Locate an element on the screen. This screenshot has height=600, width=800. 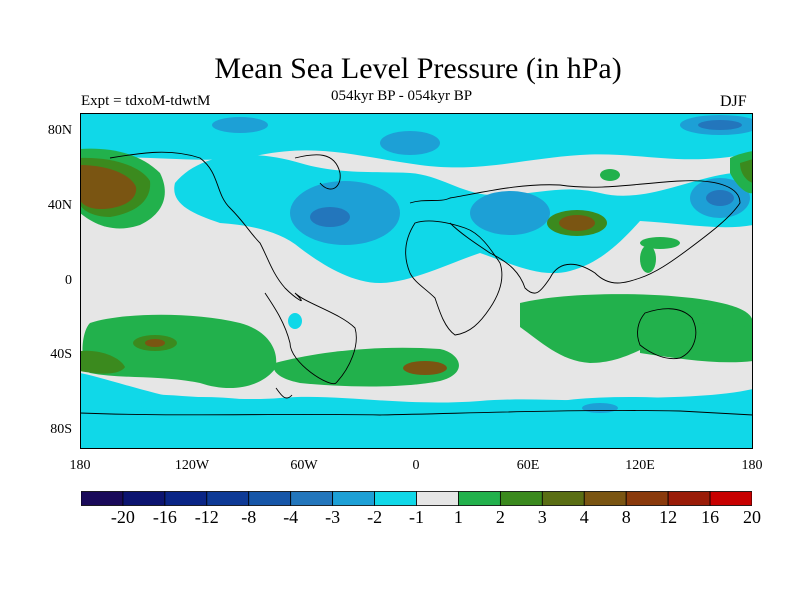
colorbar is located at coordinates (416, 498).